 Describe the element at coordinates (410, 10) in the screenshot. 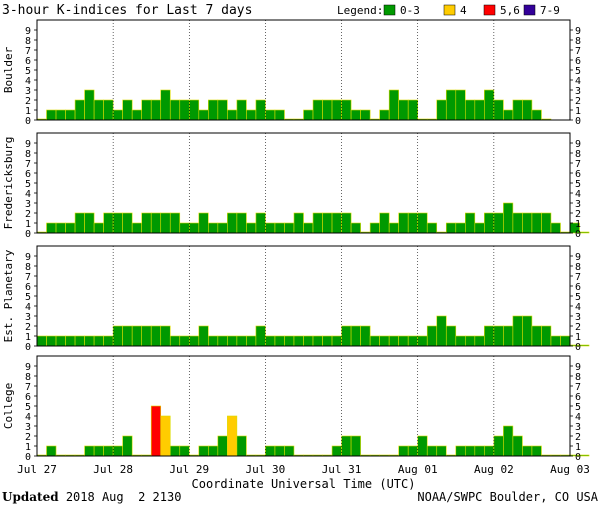

I see `legend-item-label: 0-3` at that location.